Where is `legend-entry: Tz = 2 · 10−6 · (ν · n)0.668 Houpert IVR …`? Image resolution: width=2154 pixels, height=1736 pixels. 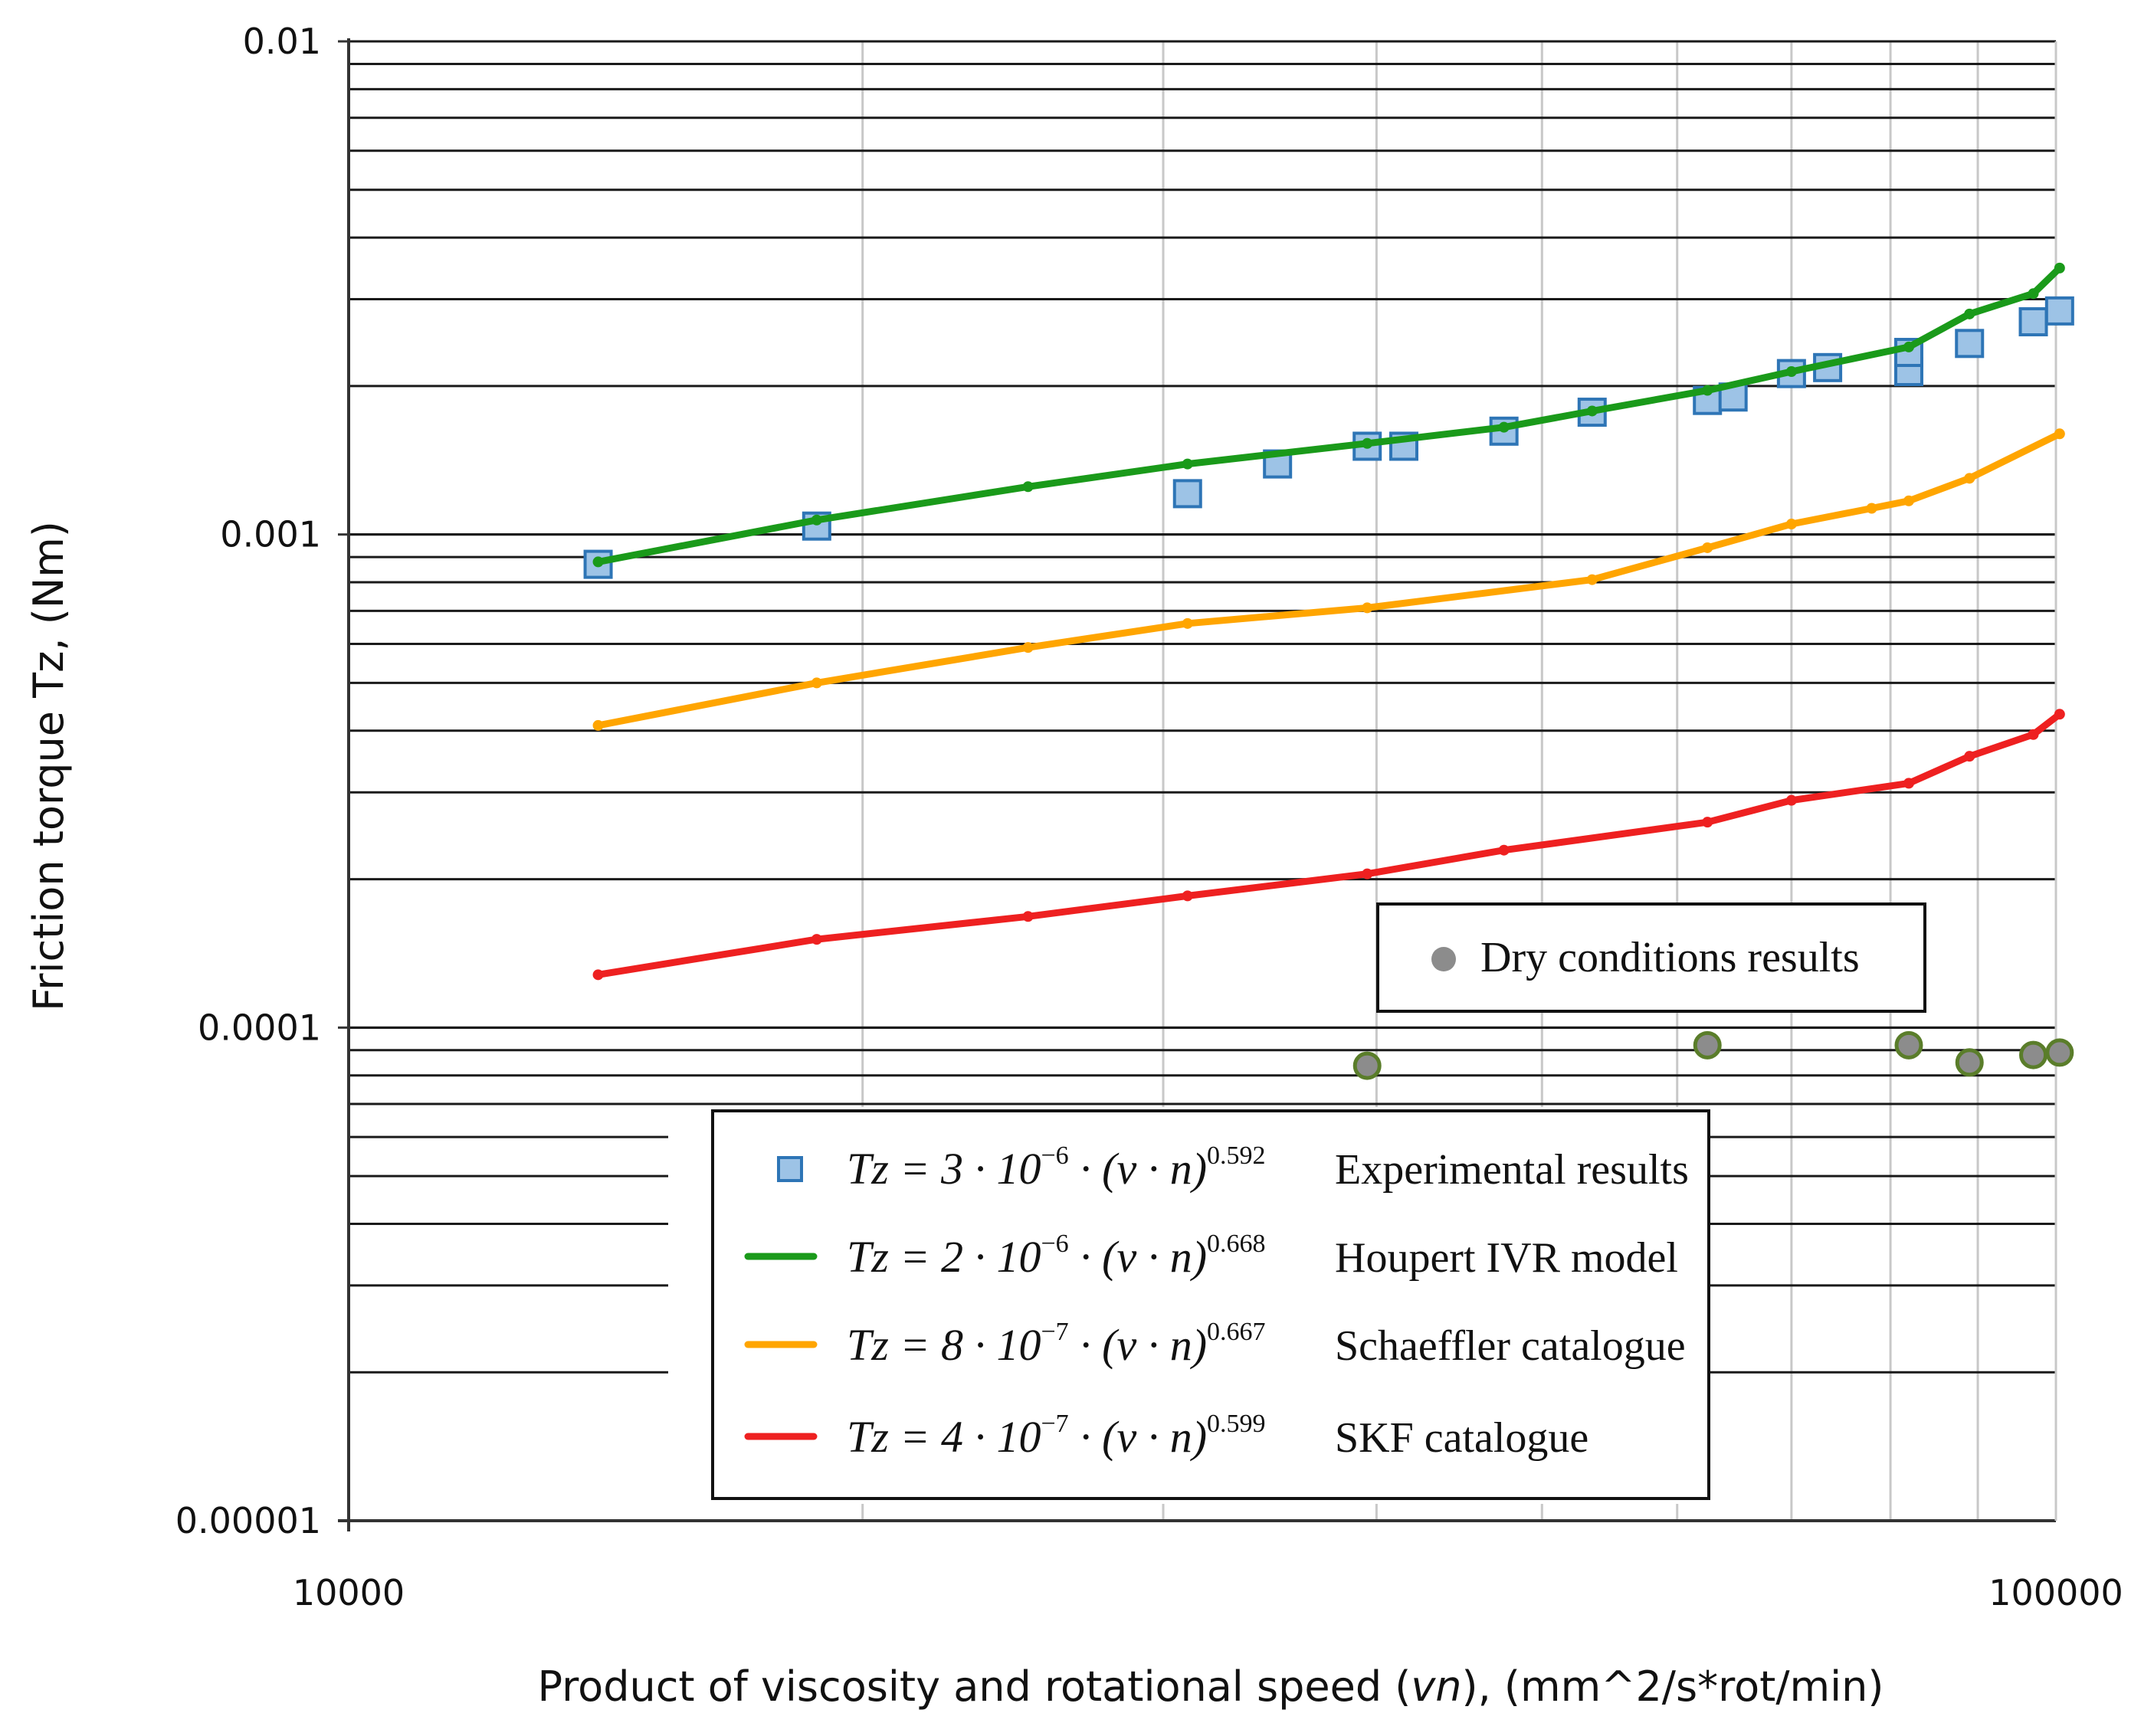 legend-entry: Tz = 2 · 10−6 · (ν · n)0.668 Houpert IVR … is located at coordinates (1211, 1256).